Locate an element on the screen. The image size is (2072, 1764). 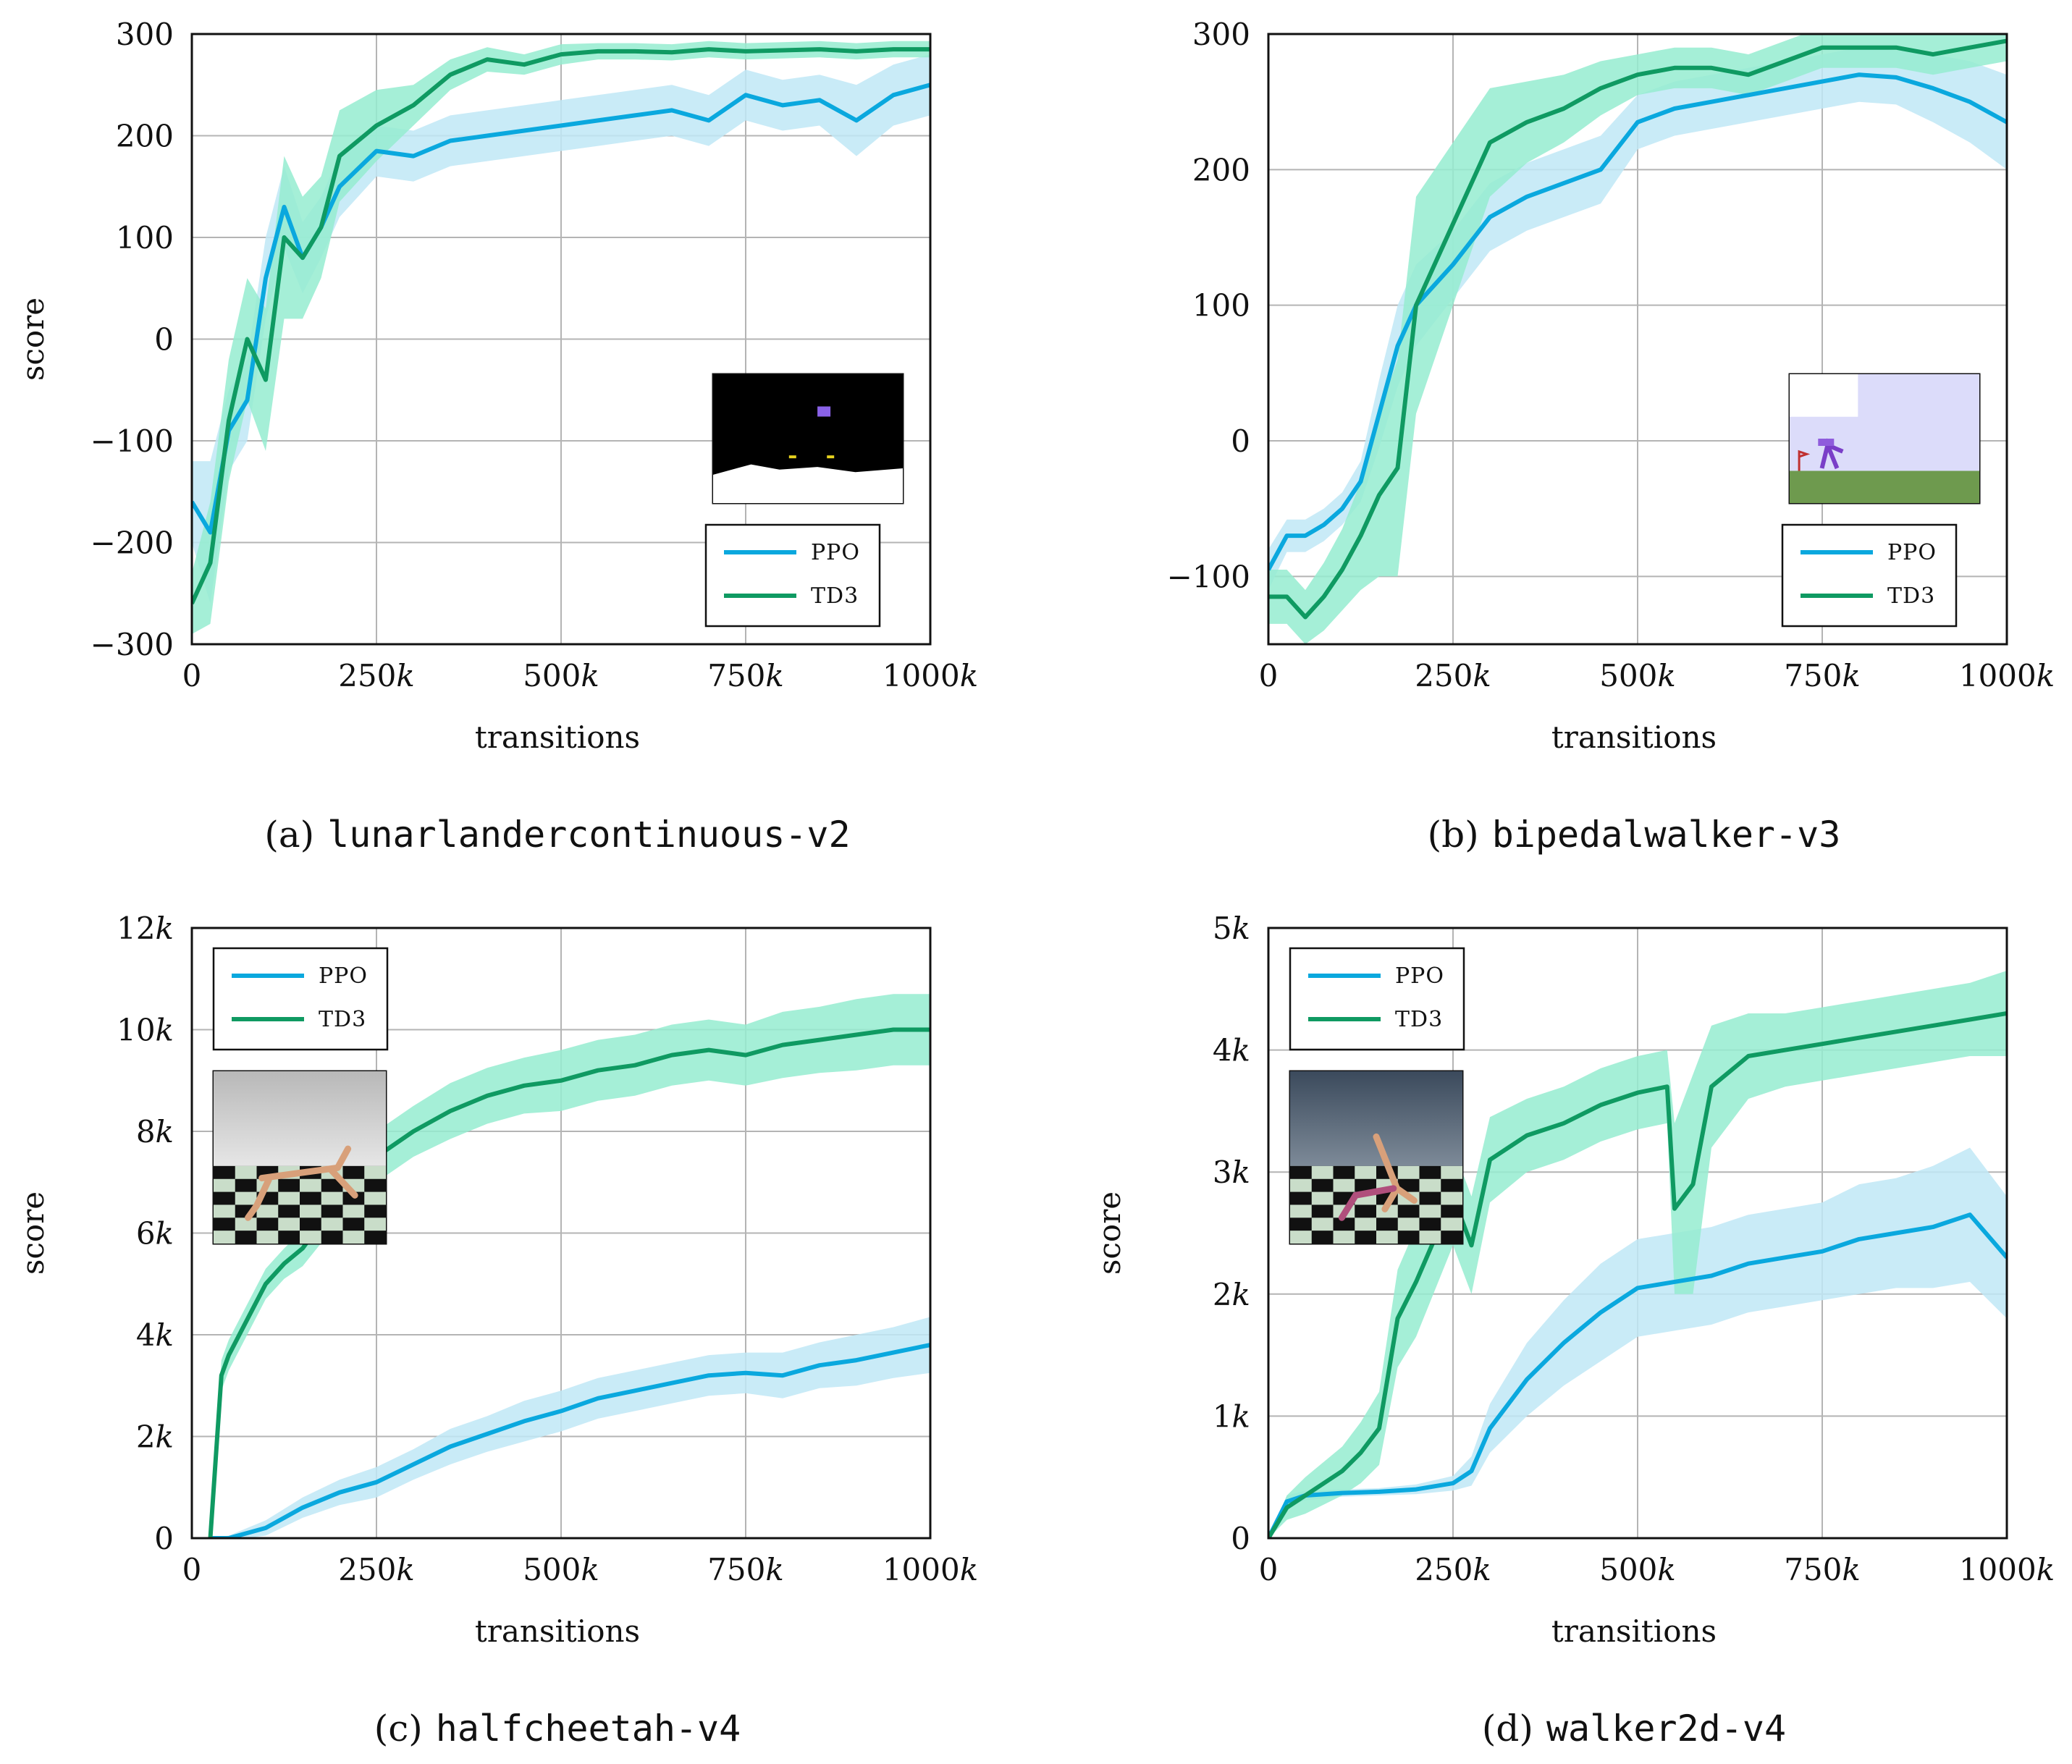
caption-env-name: halfcheetah-v4 is located at coordinates (588, 1729).